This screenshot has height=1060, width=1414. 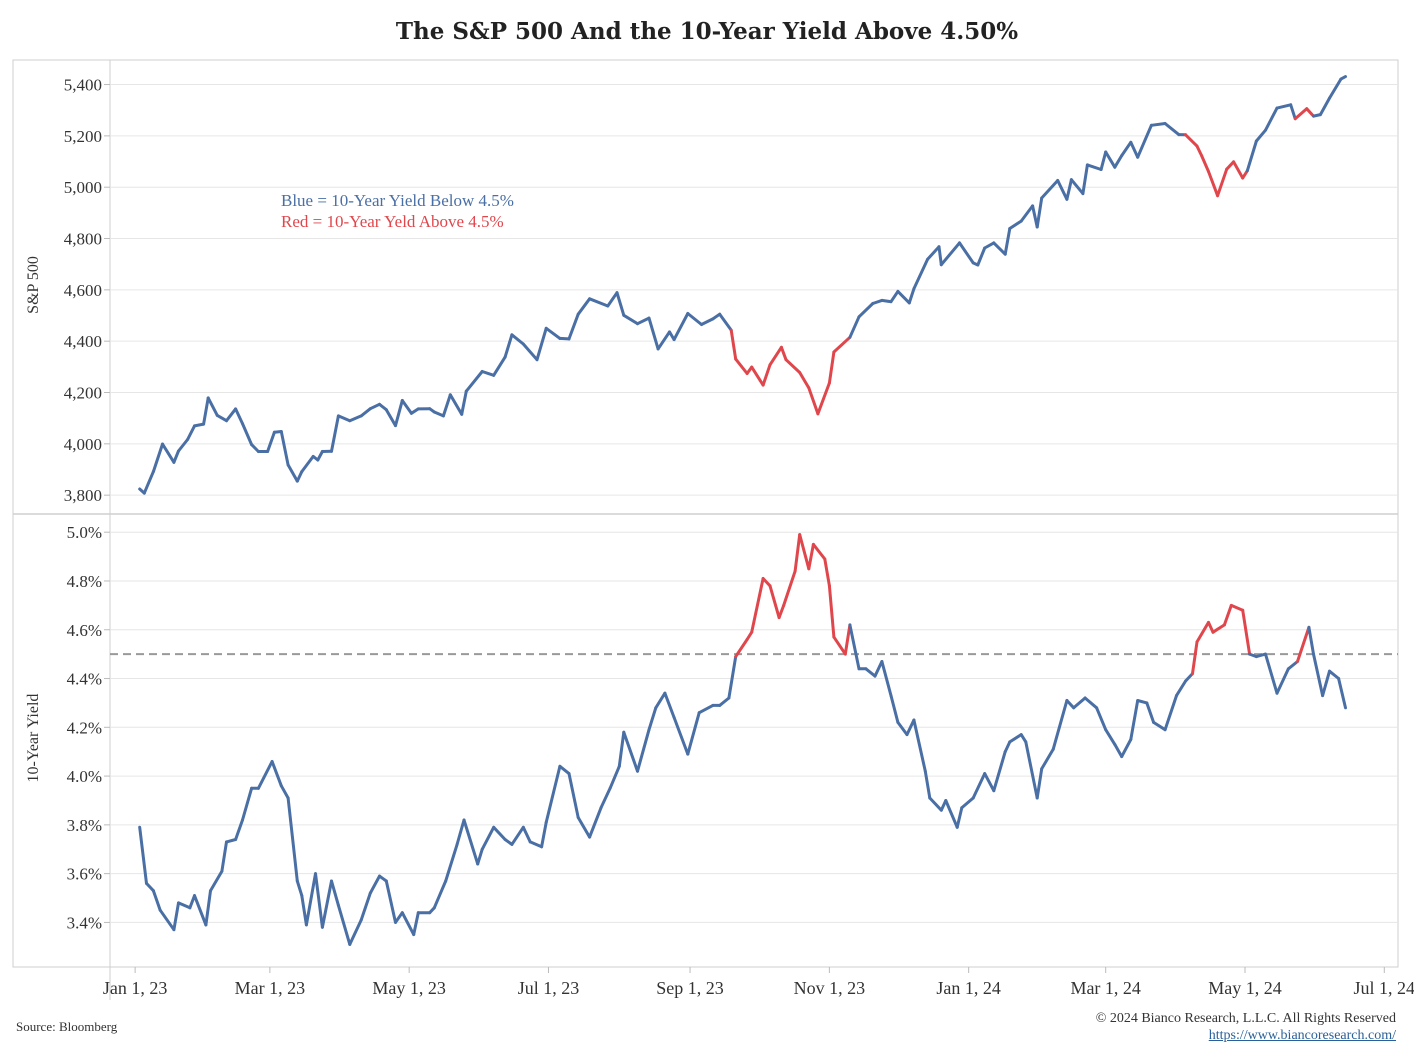 I want to click on y-tick-label: 4.6%, so click(x=84, y=630).